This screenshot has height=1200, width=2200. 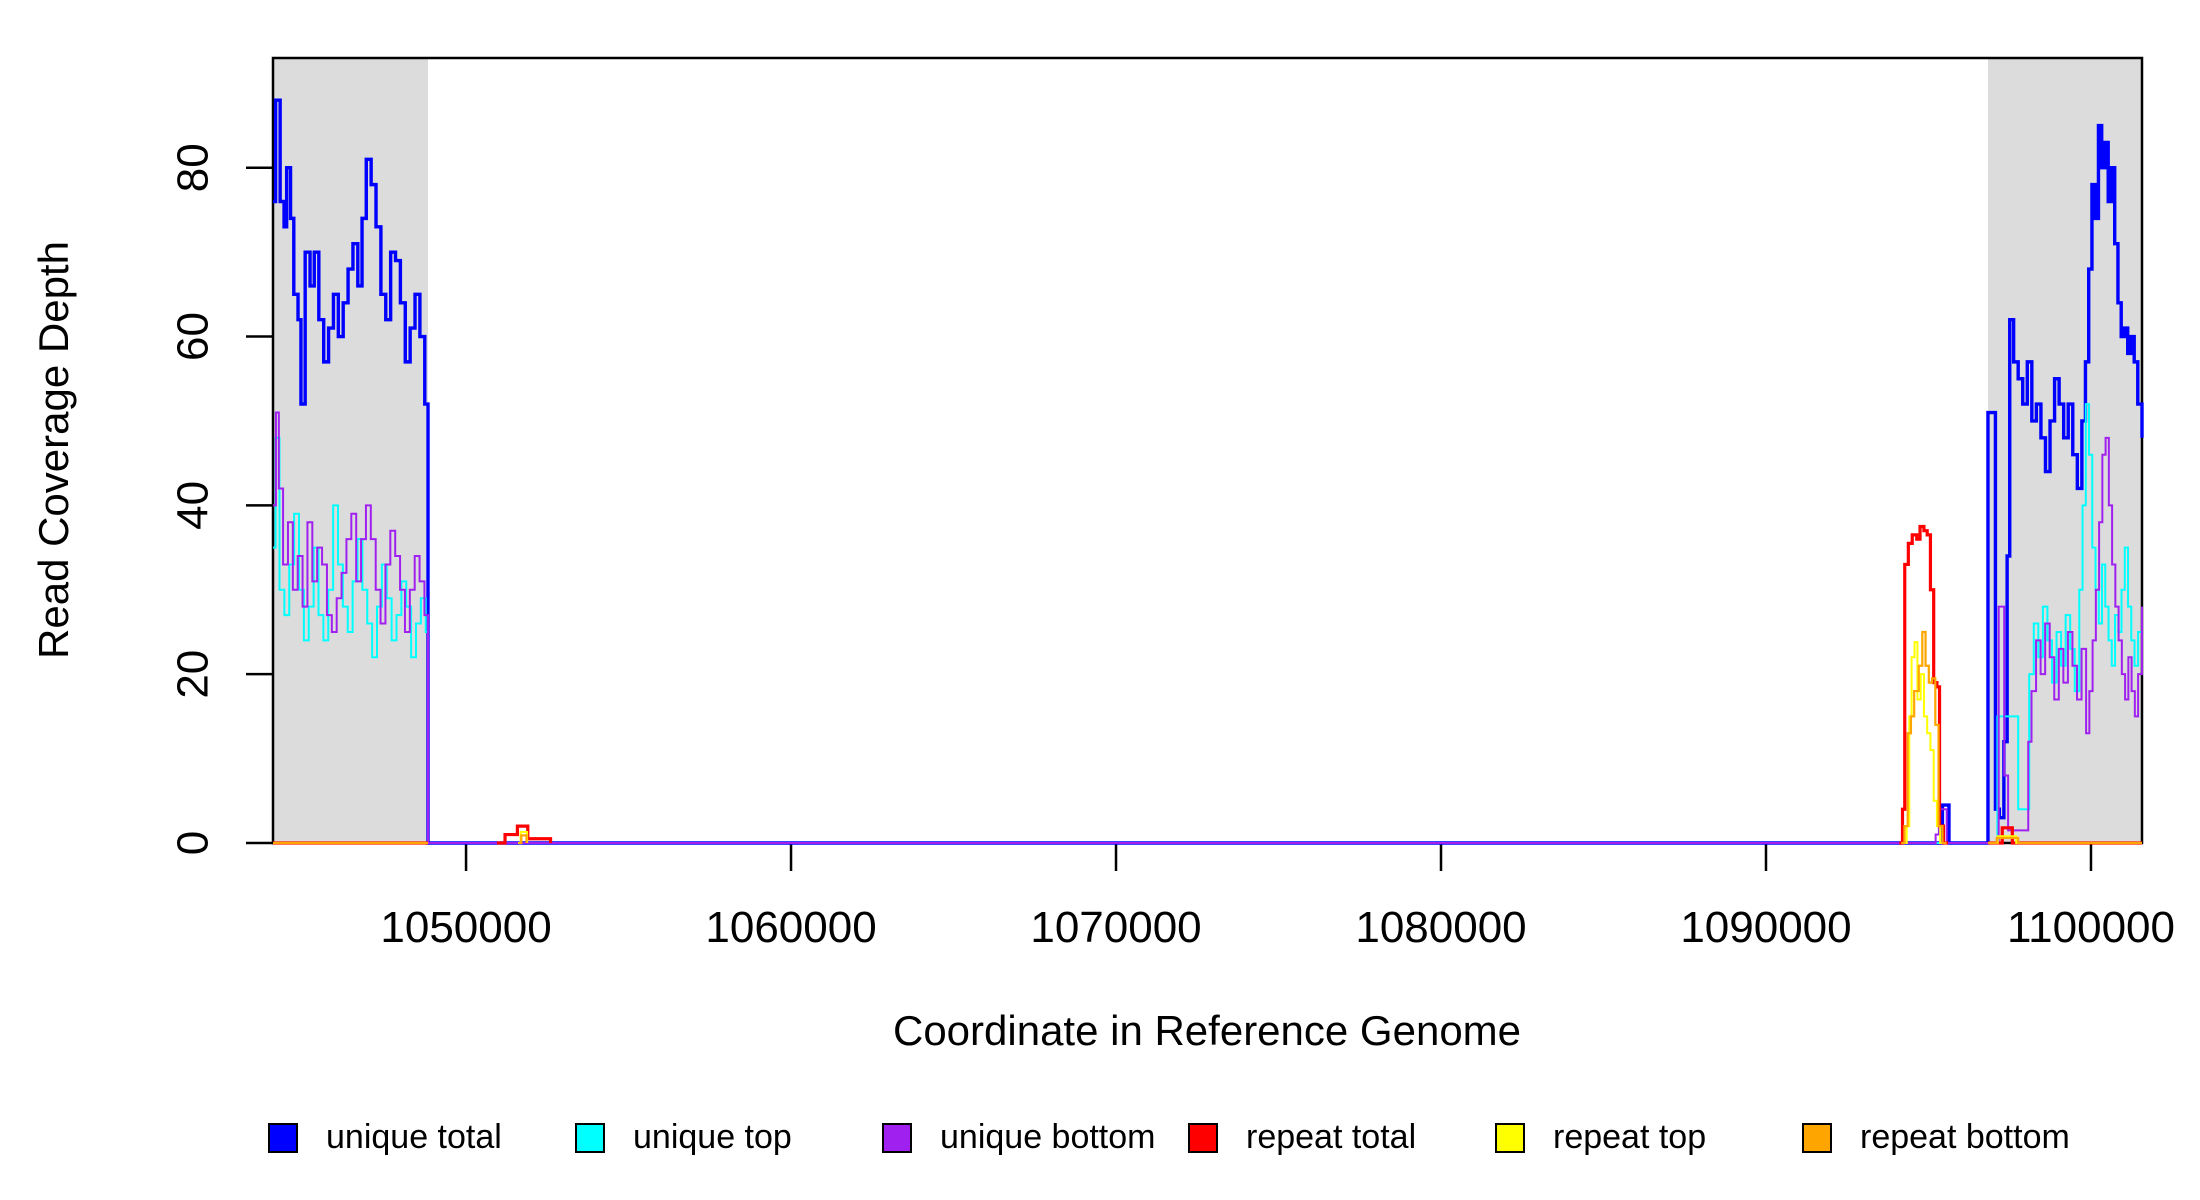 I want to click on legend-label: repeat total, so click(x=1331, y=1137).